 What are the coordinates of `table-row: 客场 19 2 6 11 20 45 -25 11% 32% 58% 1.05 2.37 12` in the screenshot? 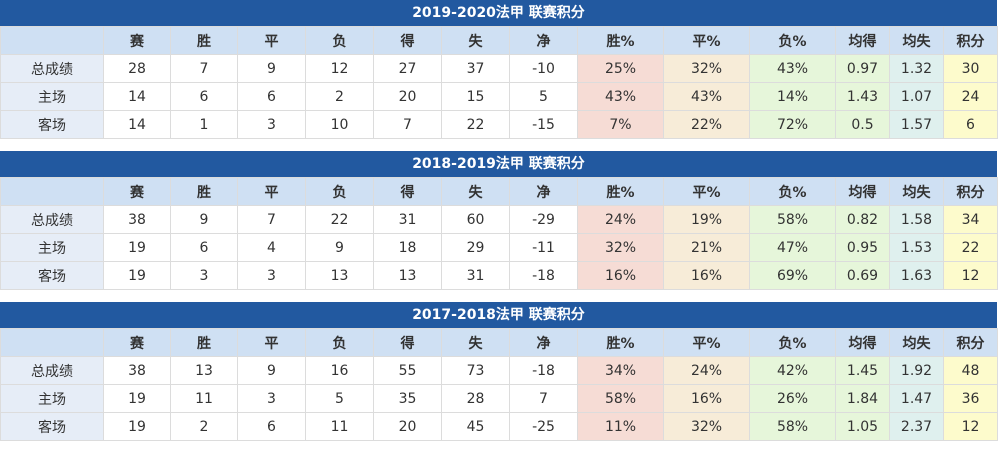 It's located at (499, 426).